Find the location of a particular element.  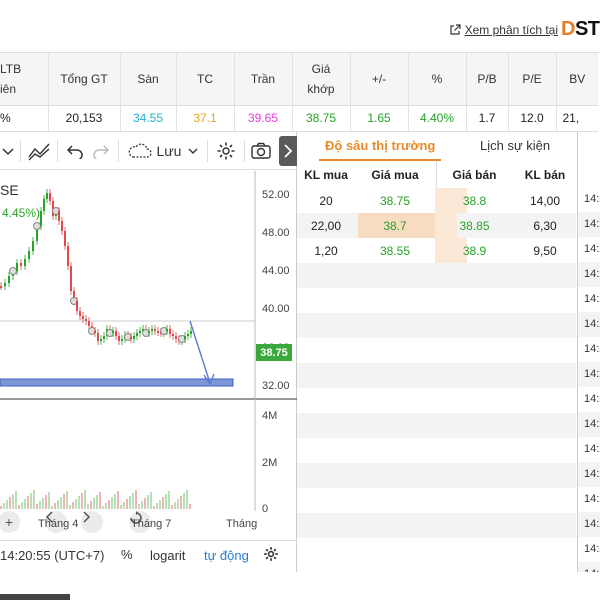

analysis-link: Xem phân tích tại is located at coordinates (503, 30).